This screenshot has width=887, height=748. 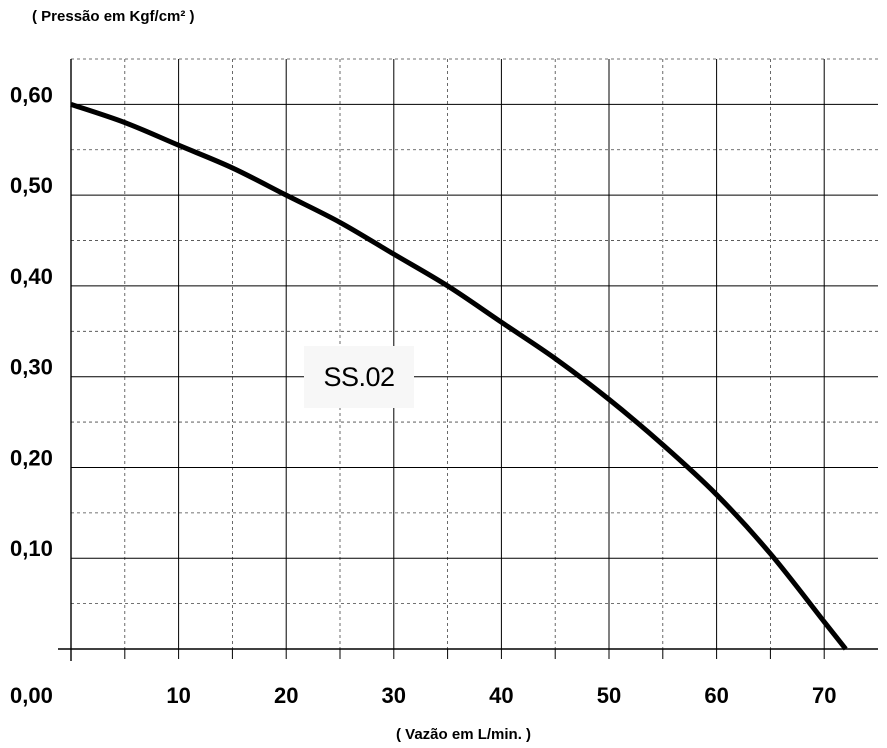 What do you see at coordinates (31, 185) in the screenshot?
I see `y-tick-label: 0,50` at bounding box center [31, 185].